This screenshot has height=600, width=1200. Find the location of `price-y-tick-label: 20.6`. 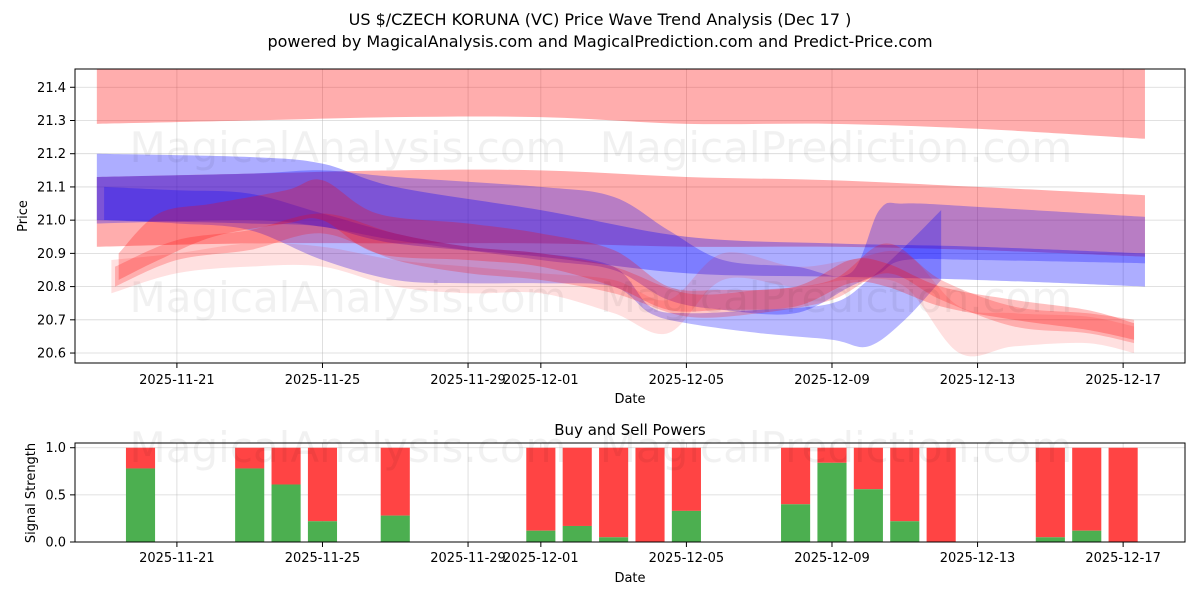

price-y-tick-label: 20.6 is located at coordinates (51, 354).